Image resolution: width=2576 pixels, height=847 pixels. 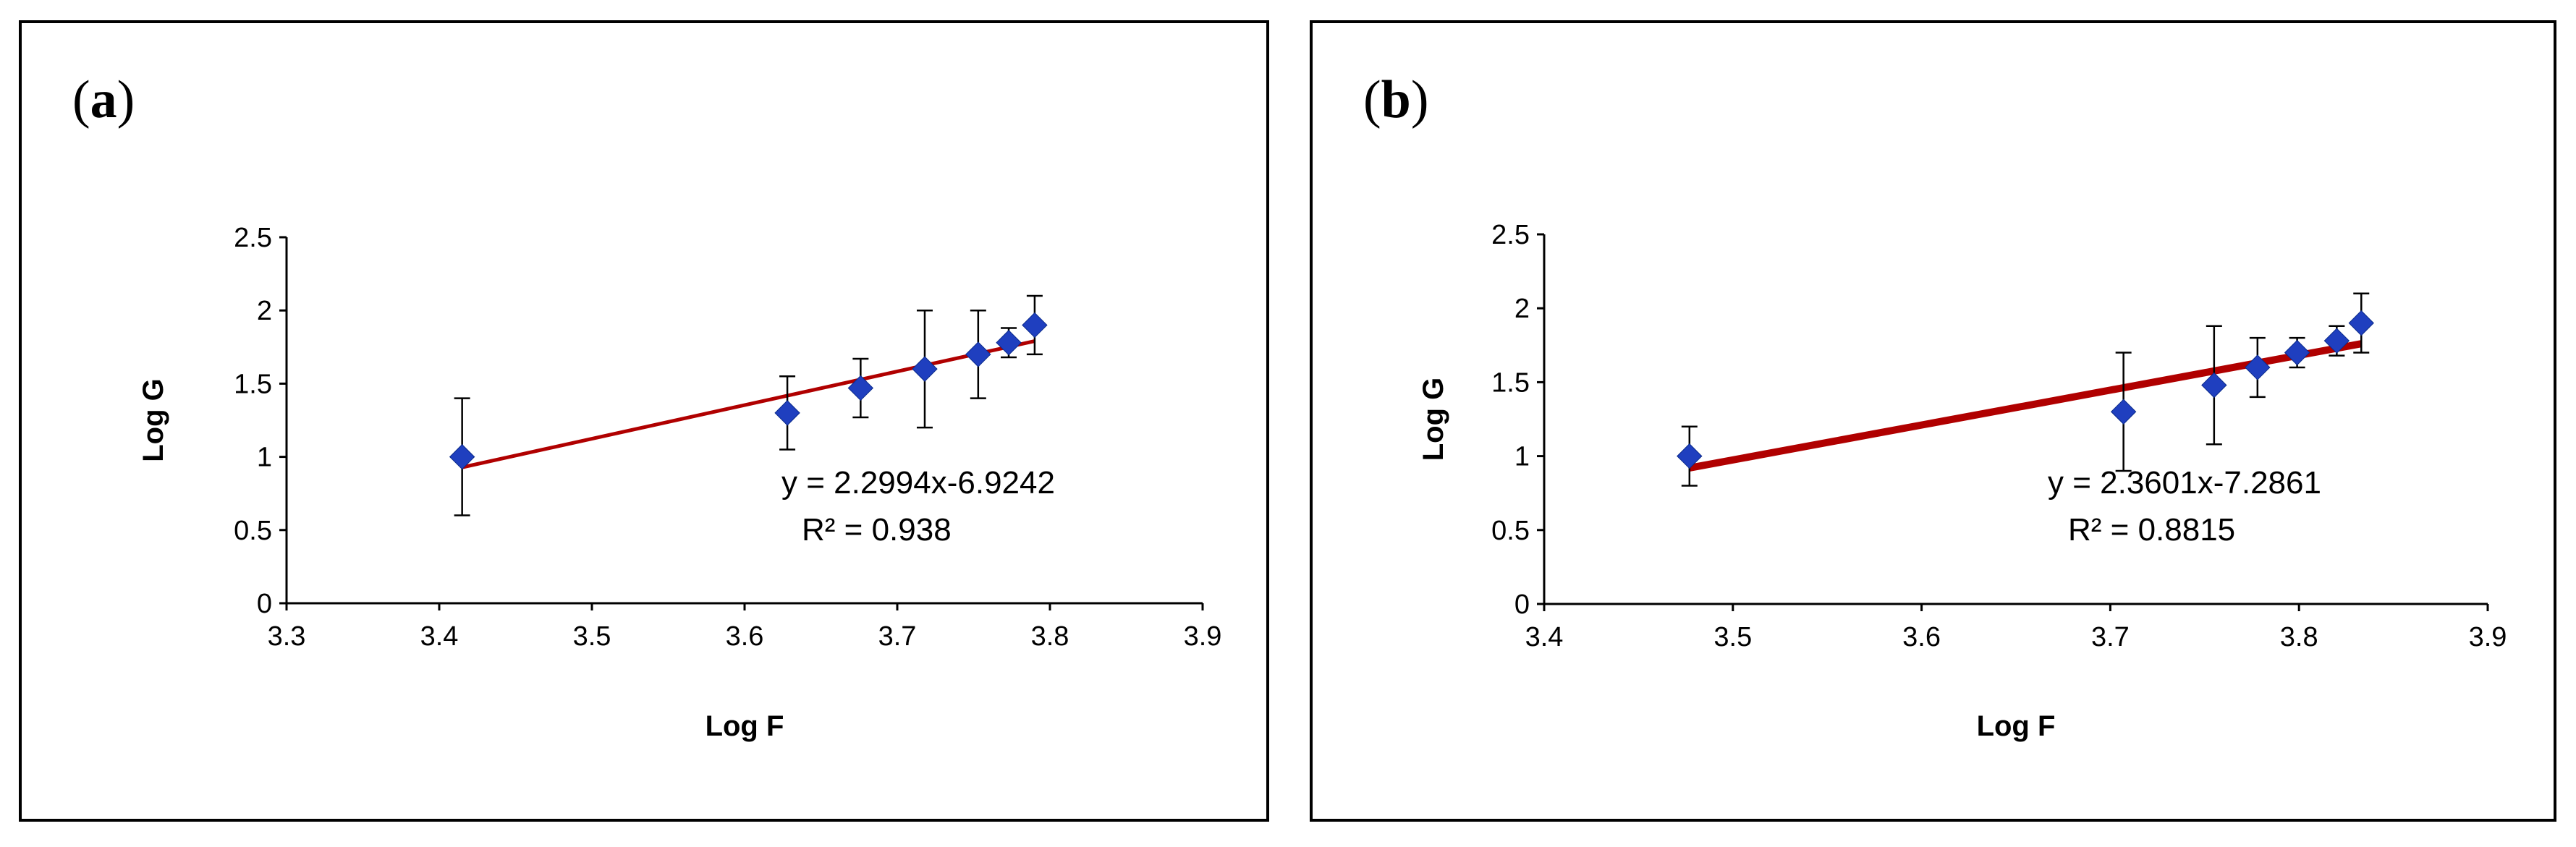 What do you see at coordinates (2151, 530) in the screenshot?
I see `chart-b-r-squared: R² = 0.8815` at bounding box center [2151, 530].